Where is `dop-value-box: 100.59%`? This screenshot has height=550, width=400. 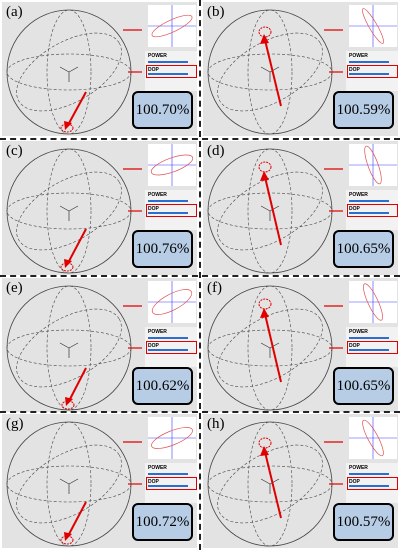 dop-value-box: 100.59% is located at coordinates (363, 110).